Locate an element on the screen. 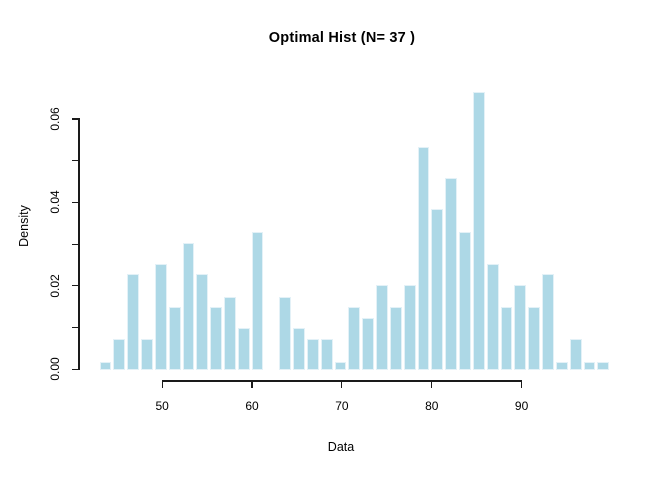  x-tick-label: 70 is located at coordinates (342, 406).